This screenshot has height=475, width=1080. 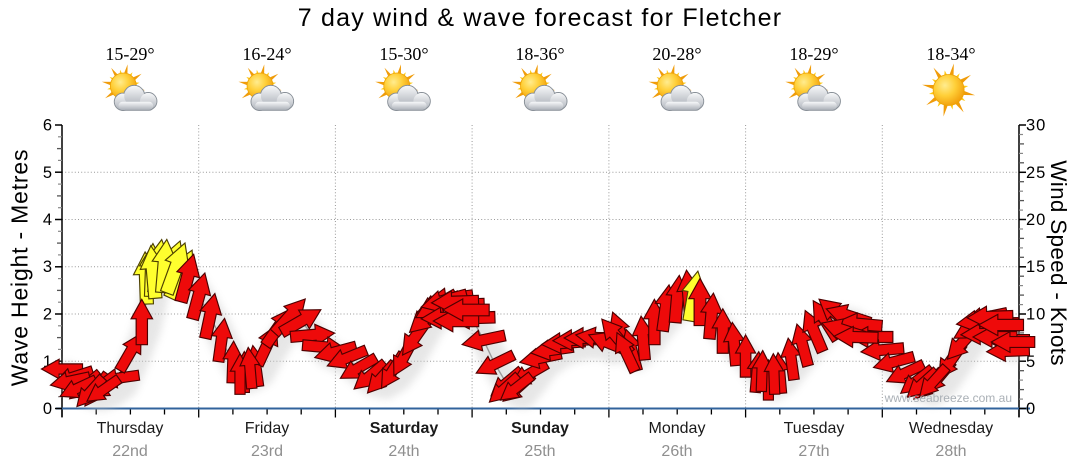 I want to click on svg-text: 20, so click(x=1036, y=220).